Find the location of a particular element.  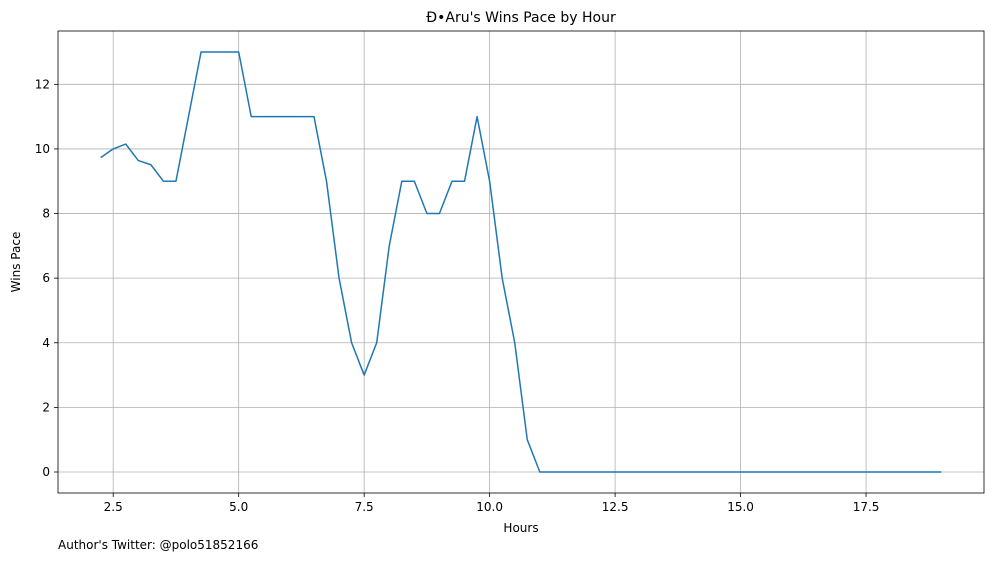

y-tick-label: 12 is located at coordinates (42, 84).